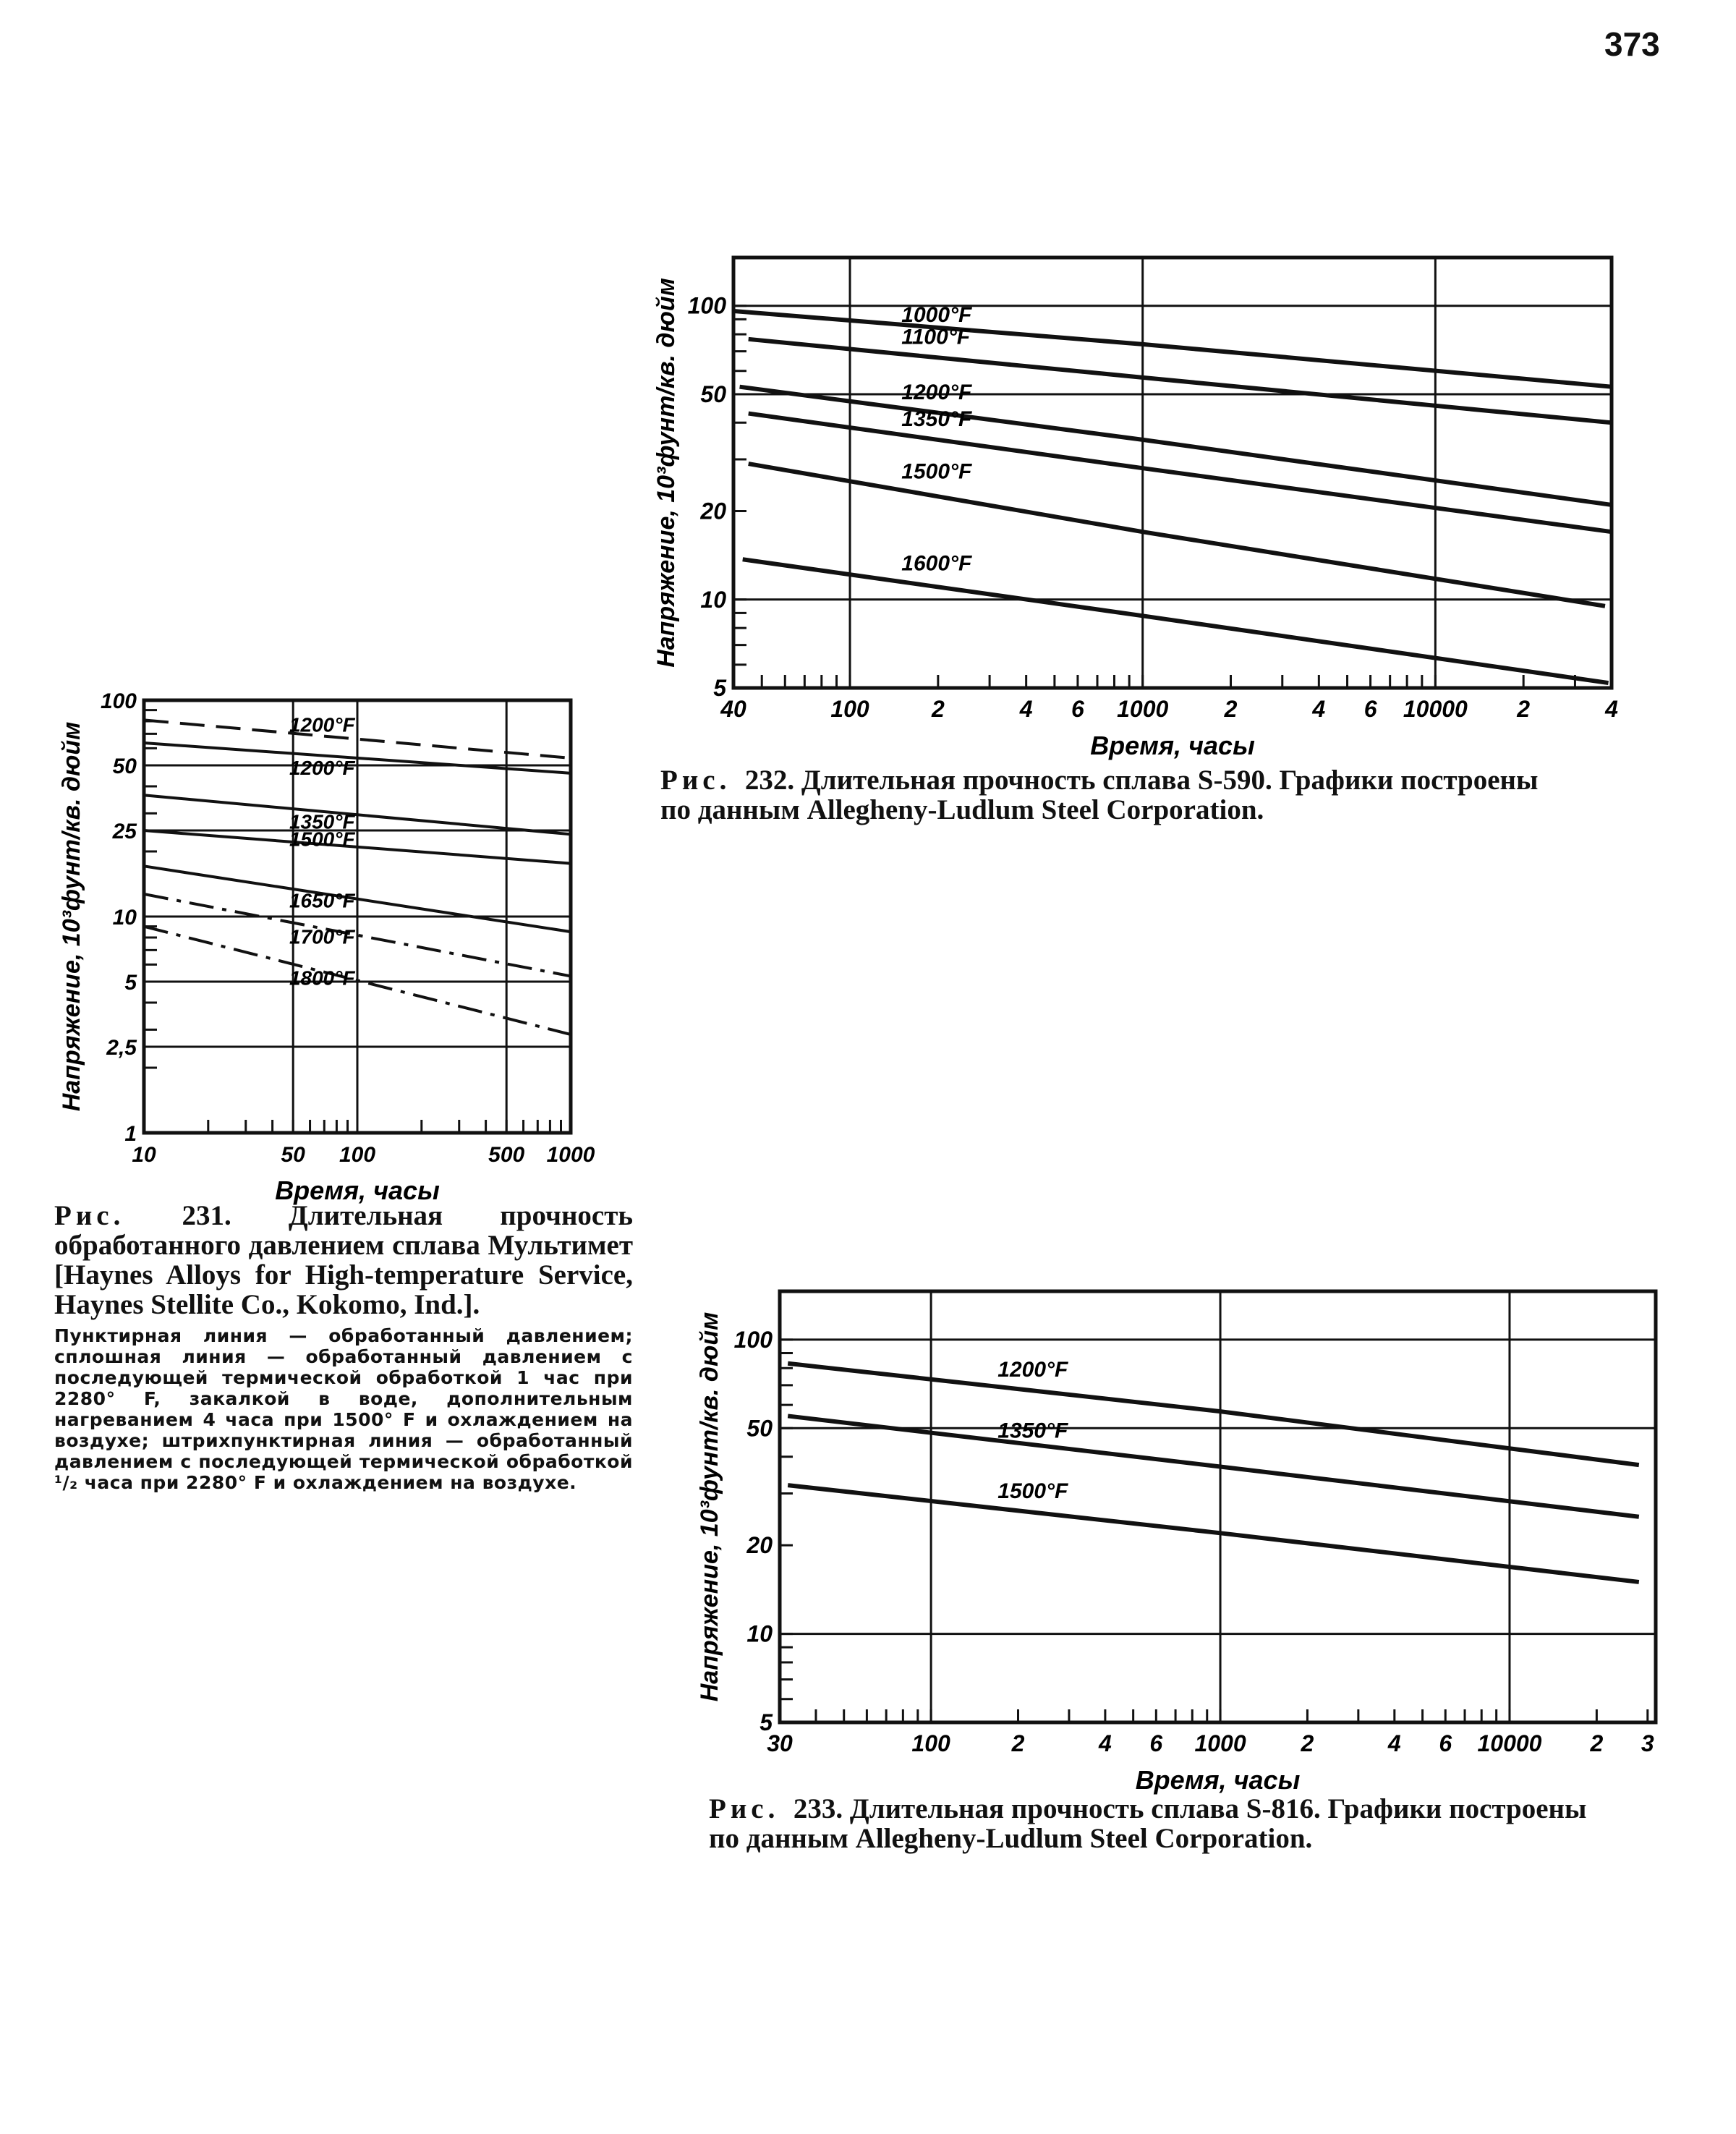 The width and height of the screenshot is (1736, 2134). Describe the element at coordinates (293, 1155) in the screenshot. I see `x-tick-label: 50` at that location.